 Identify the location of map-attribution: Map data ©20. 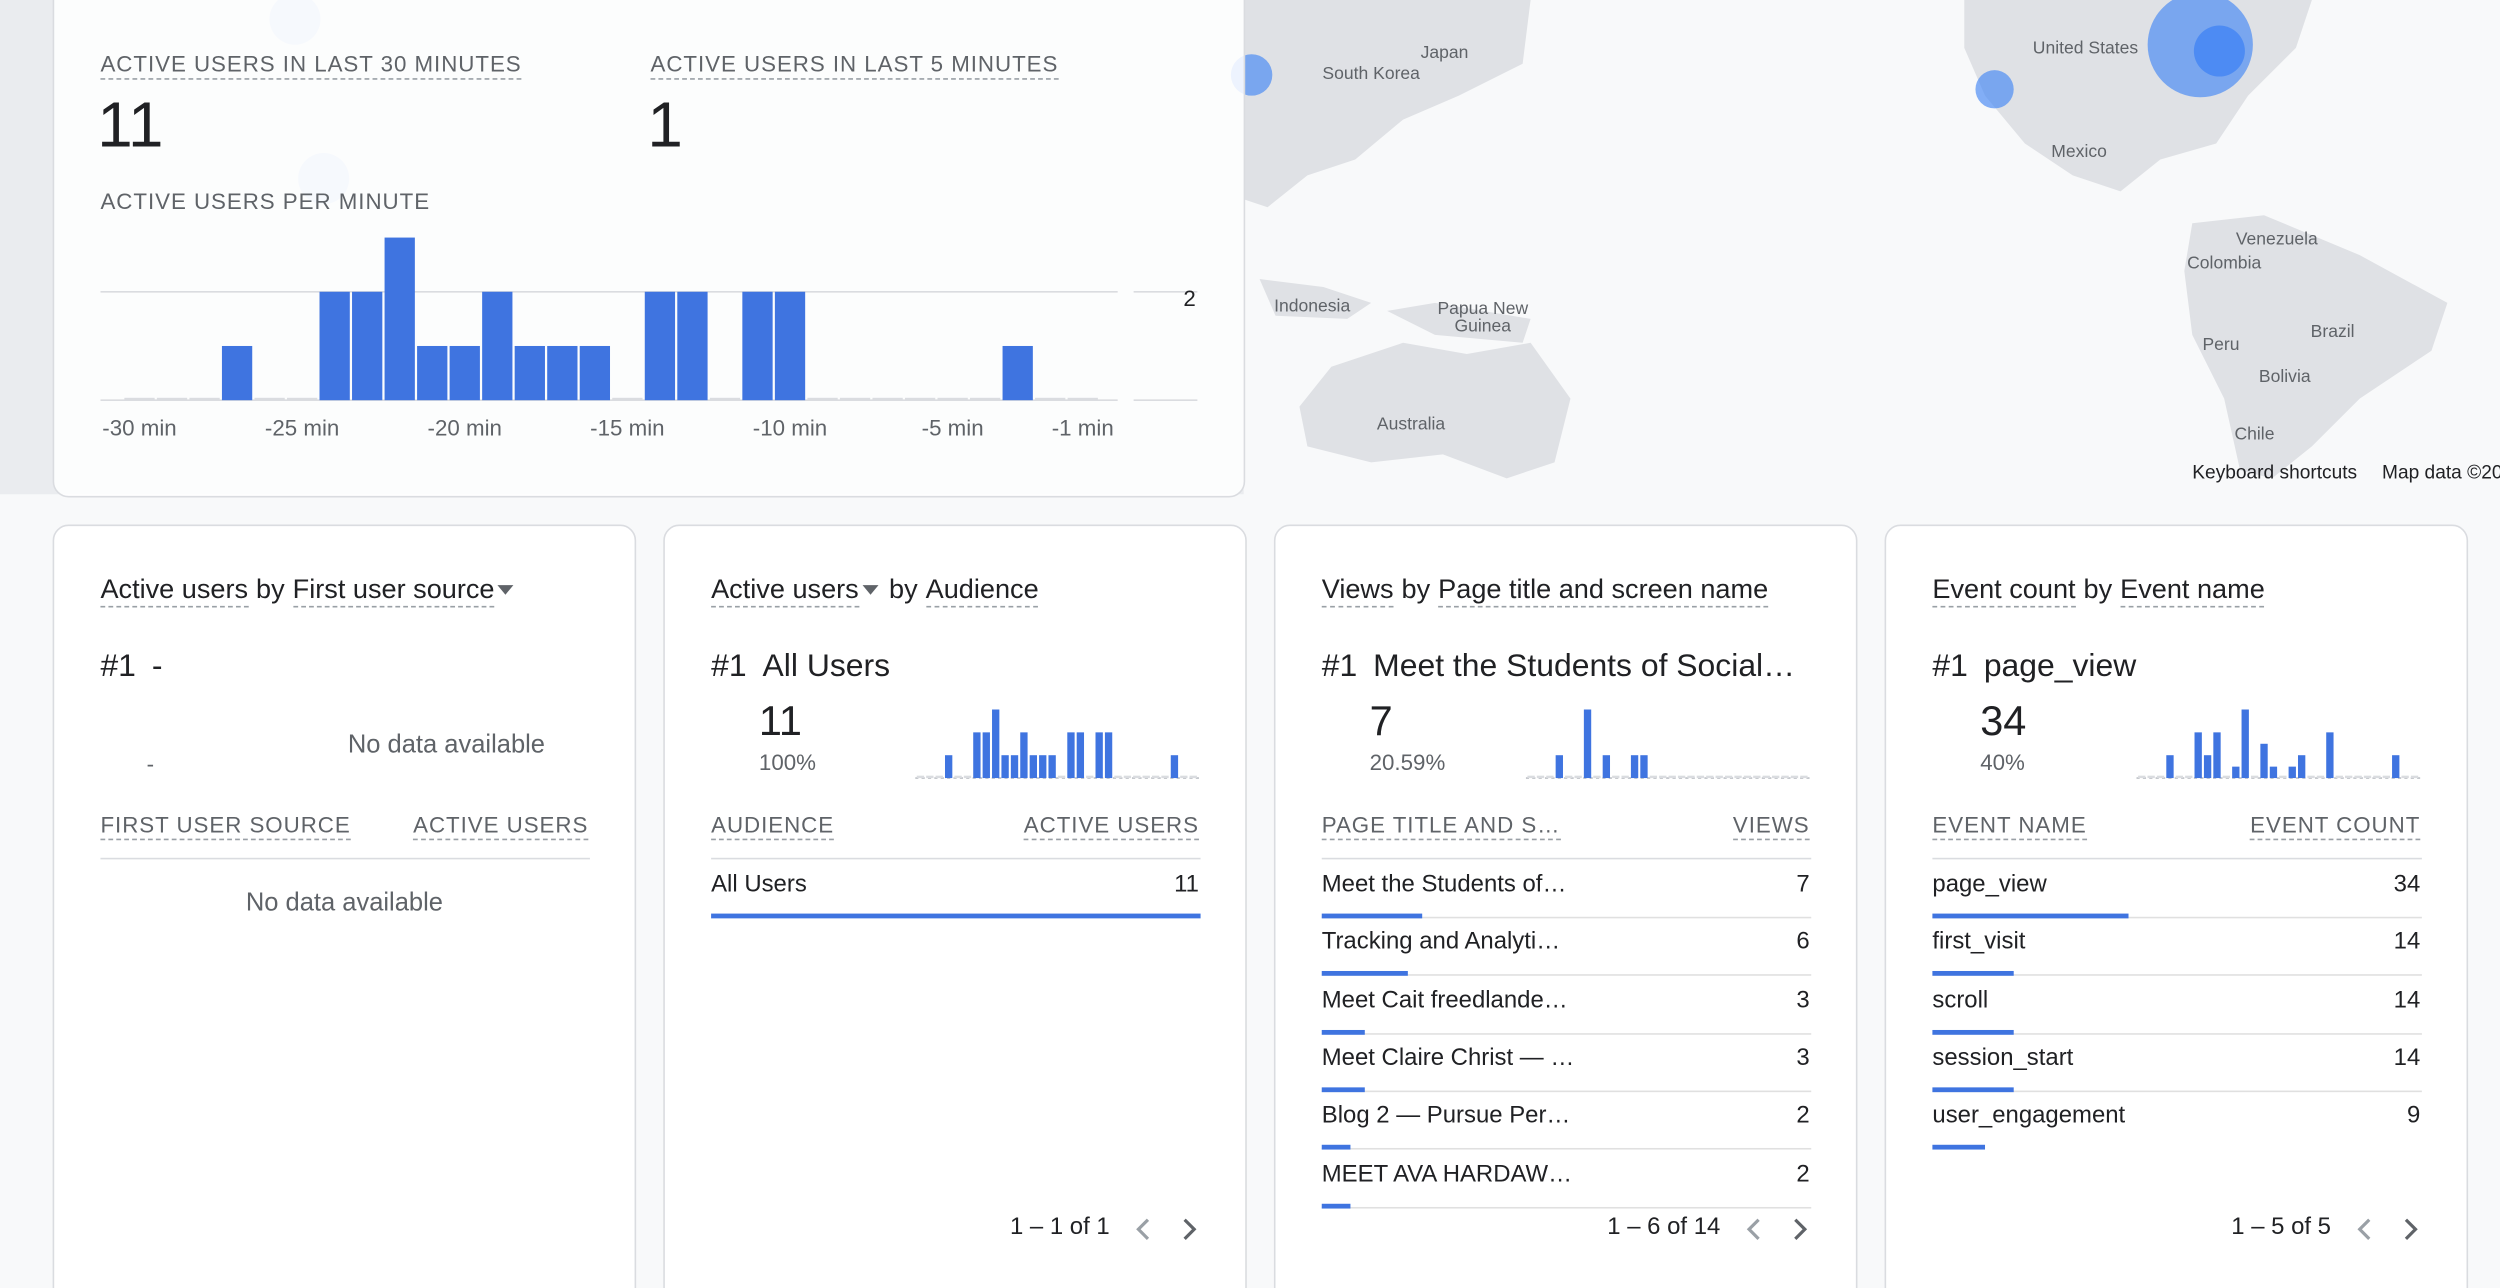
(2441, 472).